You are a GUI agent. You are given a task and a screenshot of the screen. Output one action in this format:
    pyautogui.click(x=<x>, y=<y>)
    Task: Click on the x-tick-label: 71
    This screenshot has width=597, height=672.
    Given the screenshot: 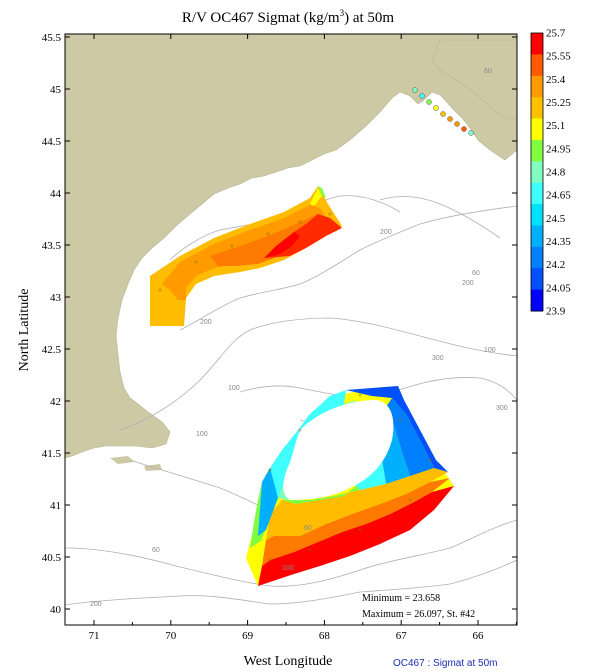 What is the action you would take?
    pyautogui.click(x=94, y=636)
    